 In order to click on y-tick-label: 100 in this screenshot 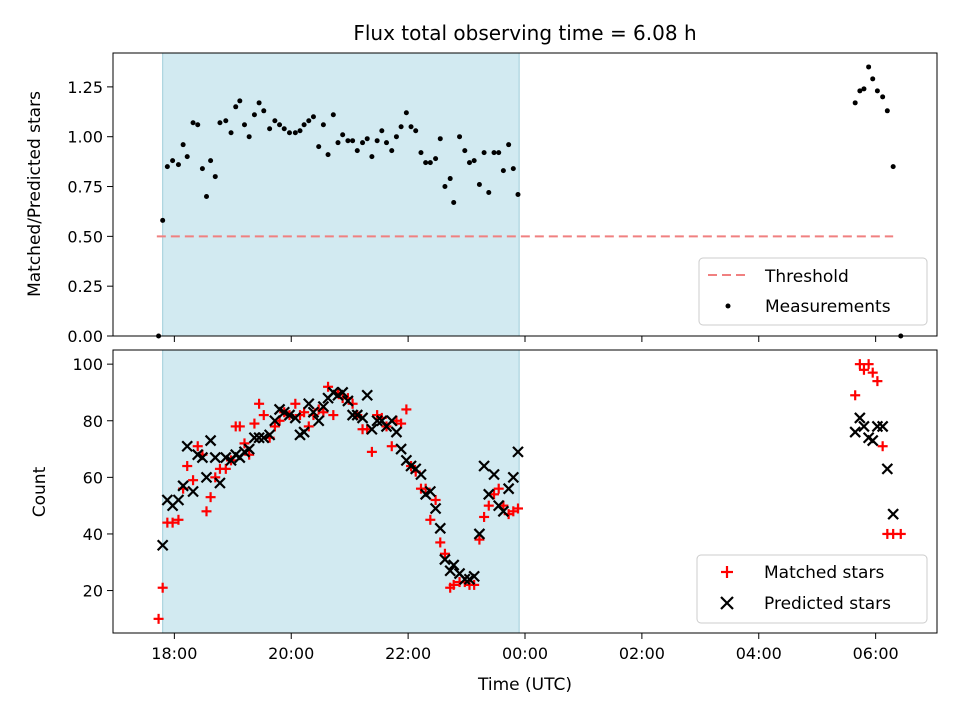, I will do `click(87, 364)`.